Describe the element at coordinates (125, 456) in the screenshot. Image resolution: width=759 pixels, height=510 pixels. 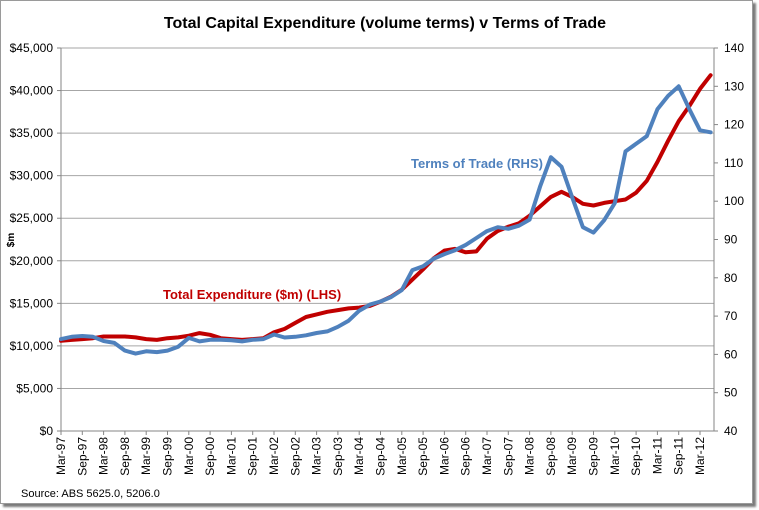
I see `x-tick-label: Sep-98` at that location.